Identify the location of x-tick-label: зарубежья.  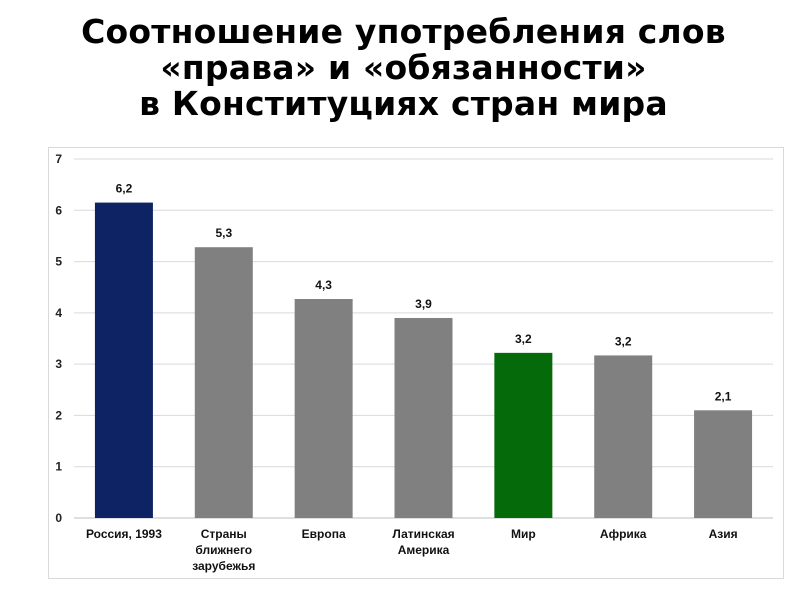
(223, 566).